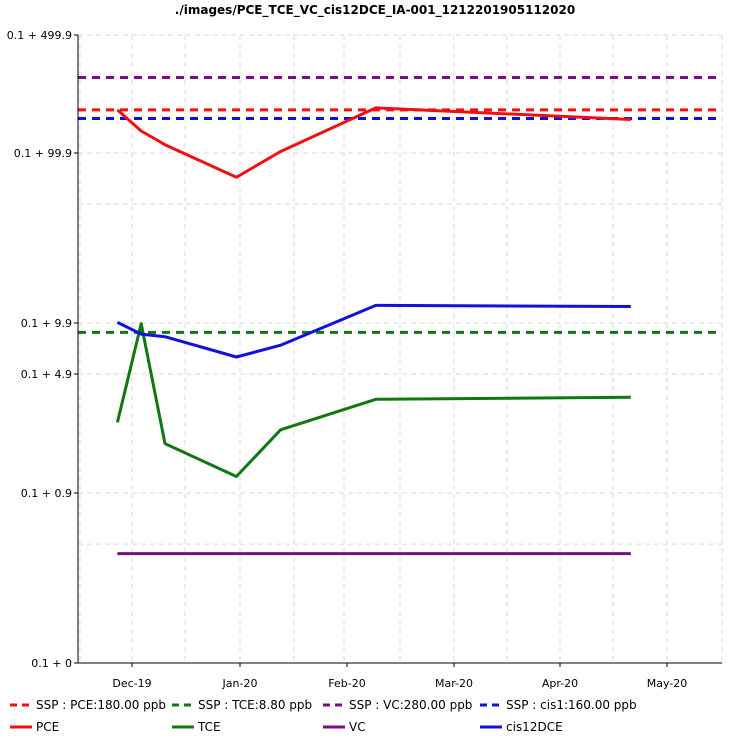  Describe the element at coordinates (240, 683) in the screenshot. I see `x-tick-label: Jan-20` at that location.